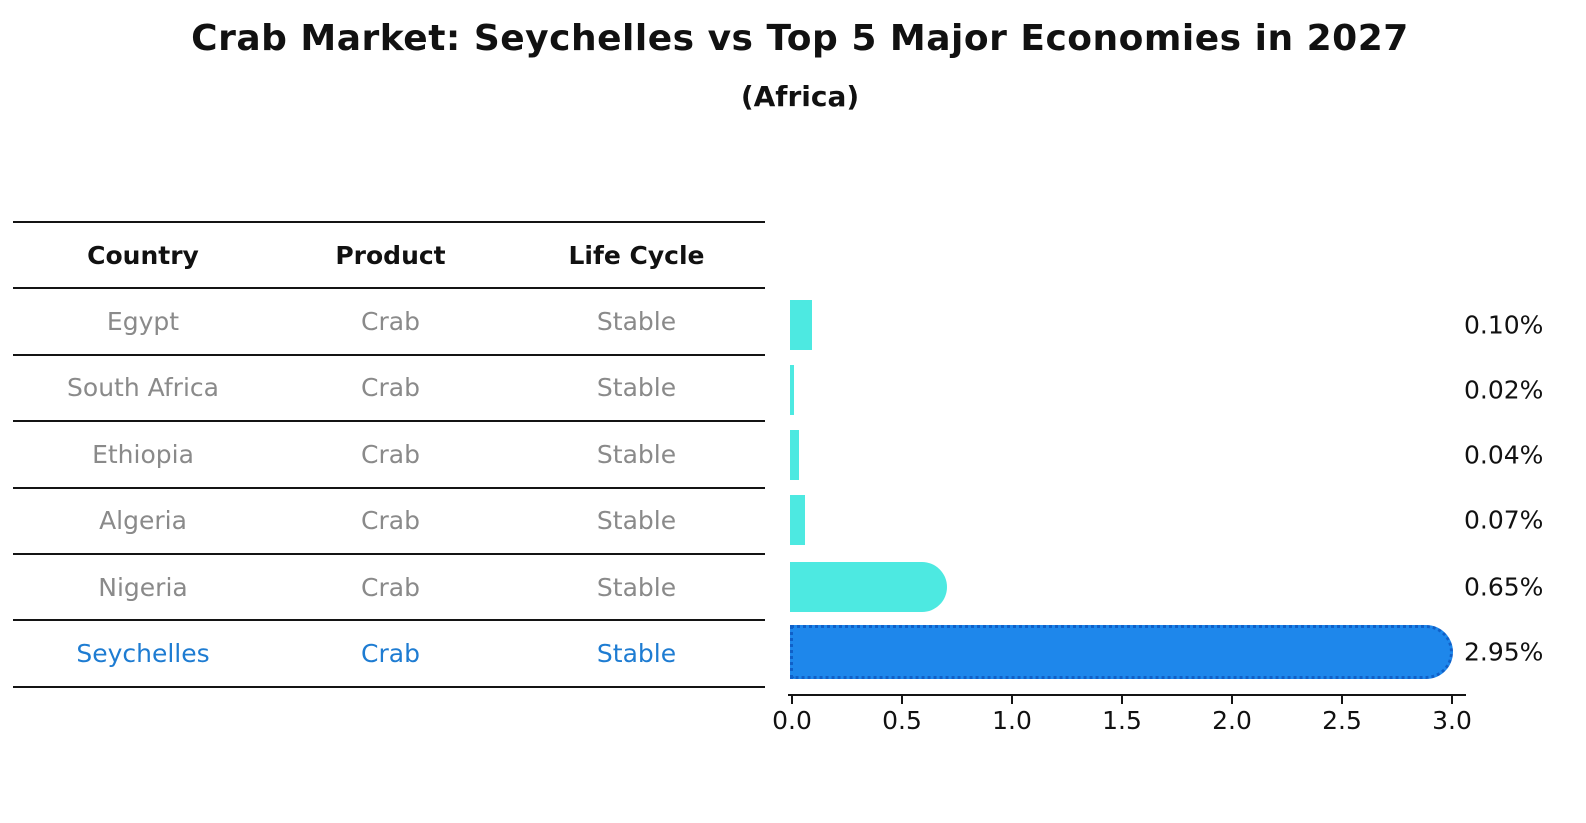 This screenshot has width=1586, height=823. I want to click on table-row-nigeria: Nigeria Crab Stable, so click(389, 585).